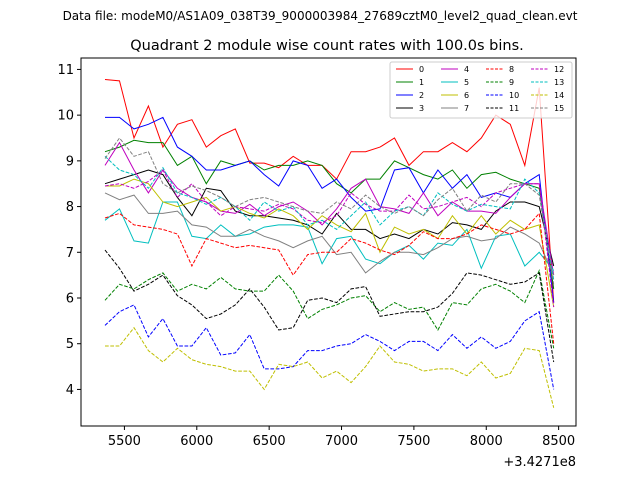 This screenshot has height=480, width=640. I want to click on legend-label-3: 3, so click(421, 108).